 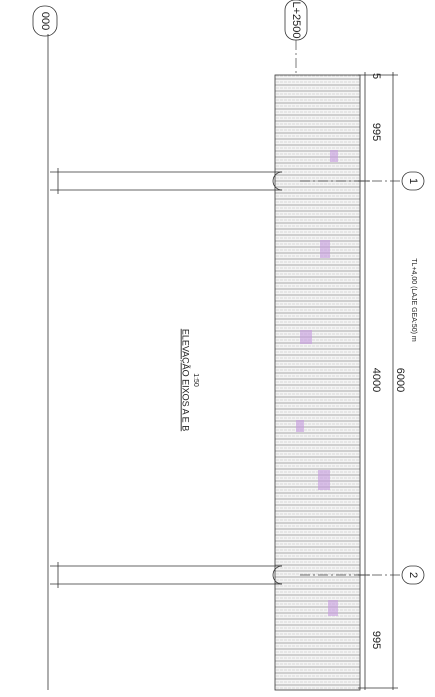 I want to click on grid-label: 000, so click(x=45, y=21).